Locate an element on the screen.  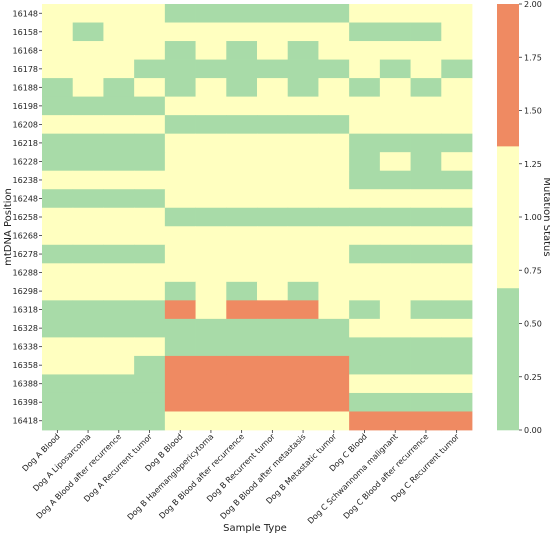
colorbar-tick-label: 1.75 is located at coordinates (533, 57).